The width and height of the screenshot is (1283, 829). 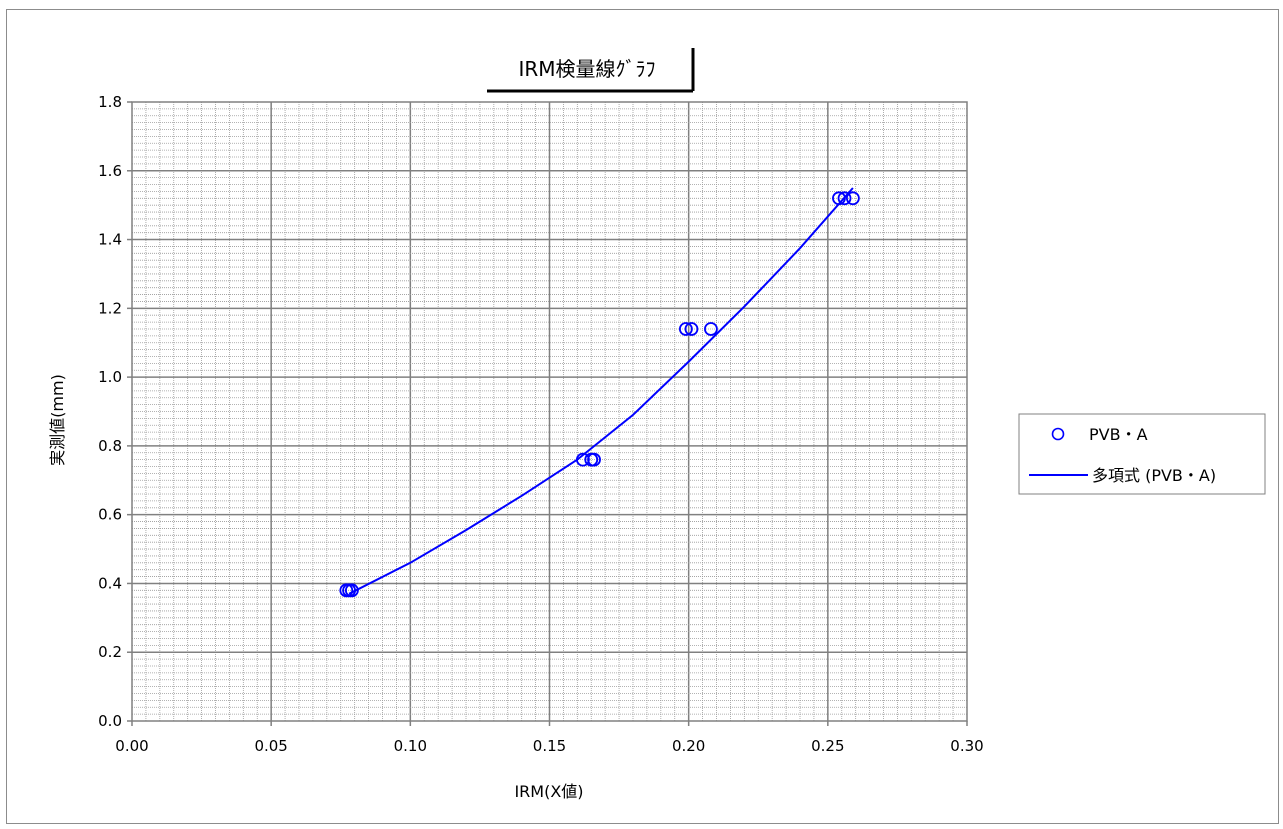 What do you see at coordinates (1058, 434) in the screenshot?
I see `legend-marker-circle` at bounding box center [1058, 434].